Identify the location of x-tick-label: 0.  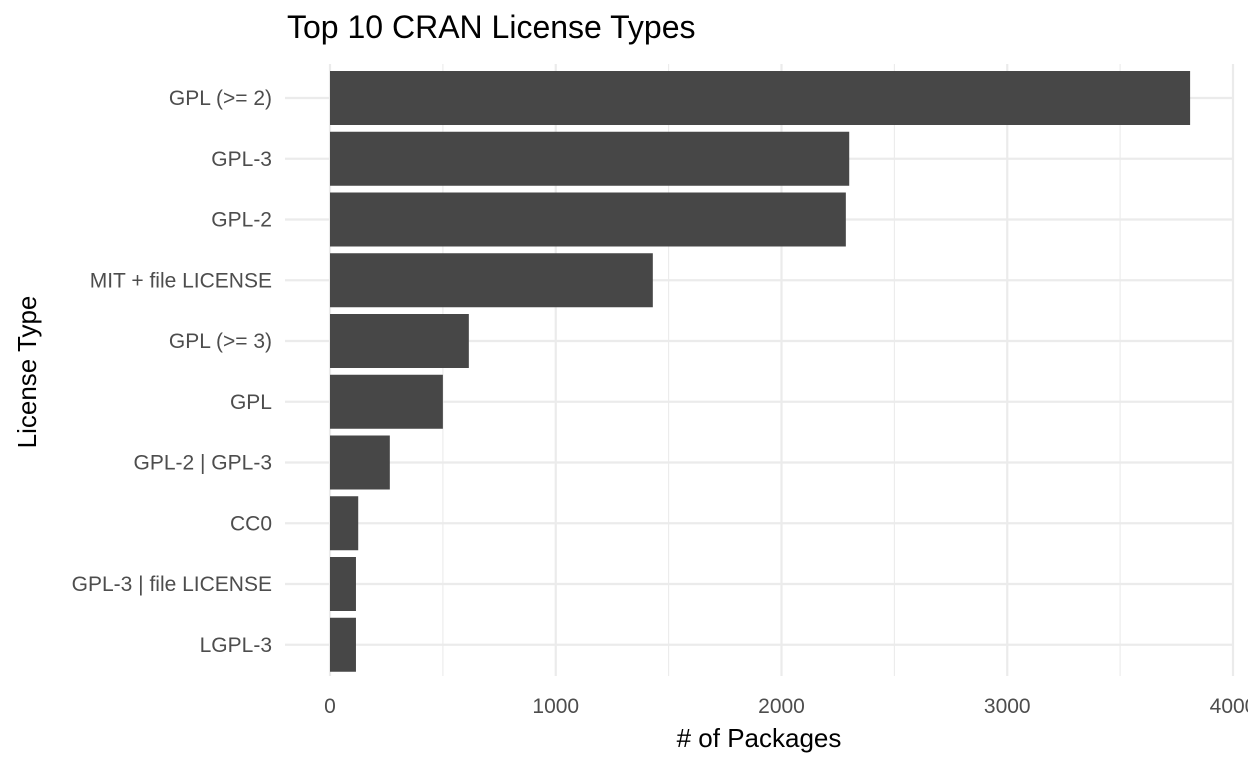
(330, 706).